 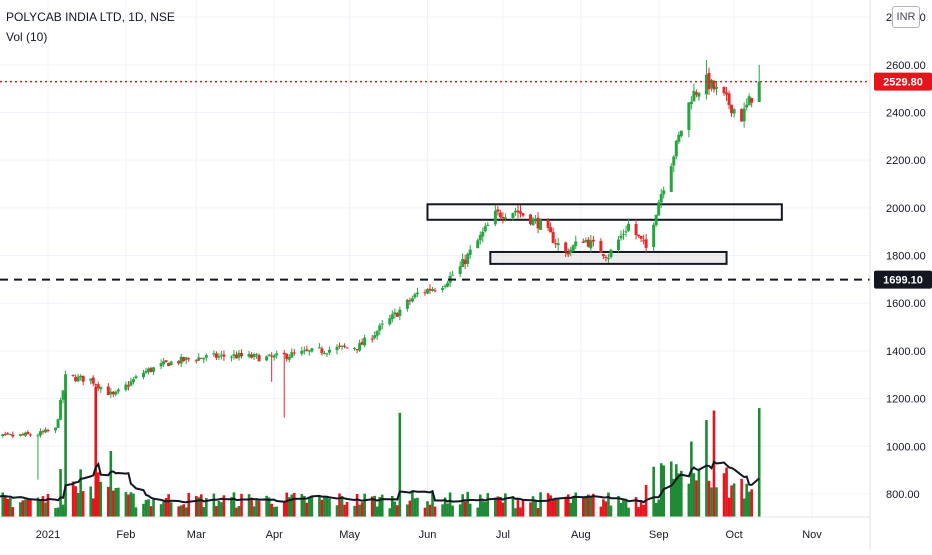 I want to click on last-price-badge: 2529.80, so click(x=903, y=81).